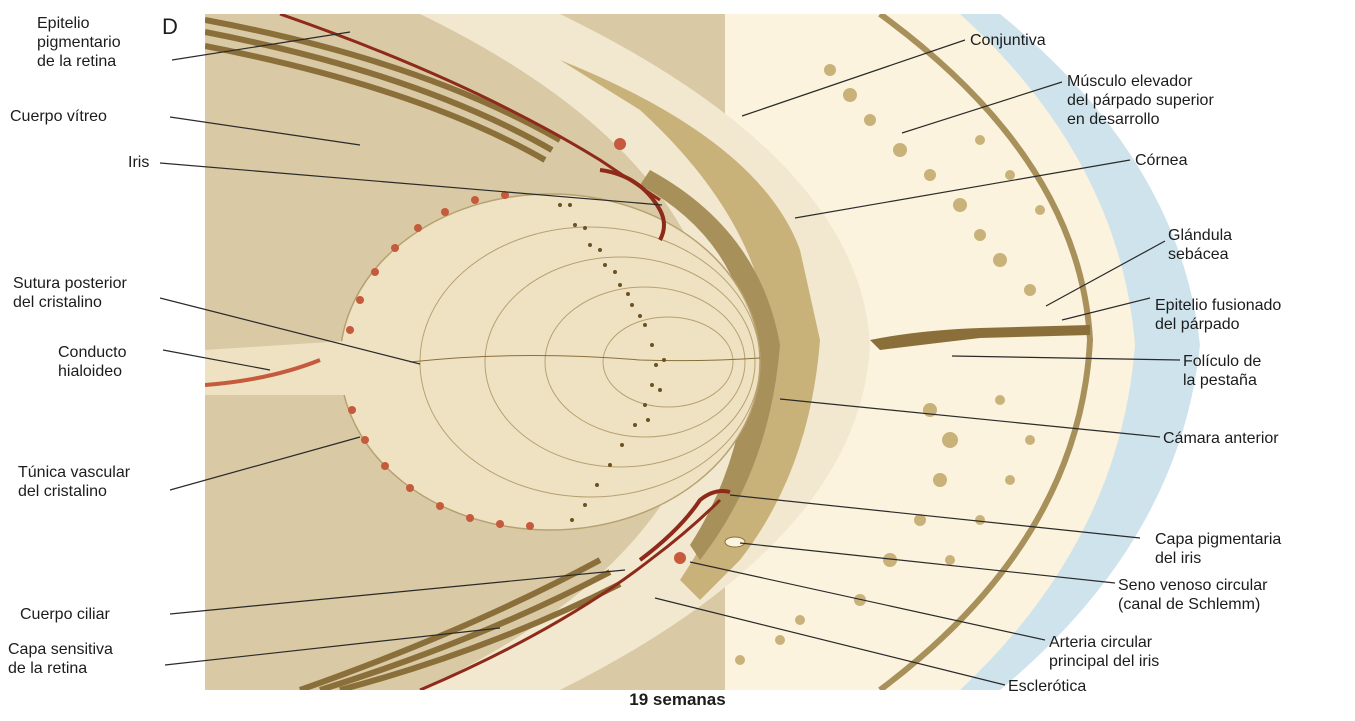 Image resolution: width=1355 pixels, height=721 pixels. Describe the element at coordinates (632, 204) in the screenshot. I see `iris-tip-top` at that location.